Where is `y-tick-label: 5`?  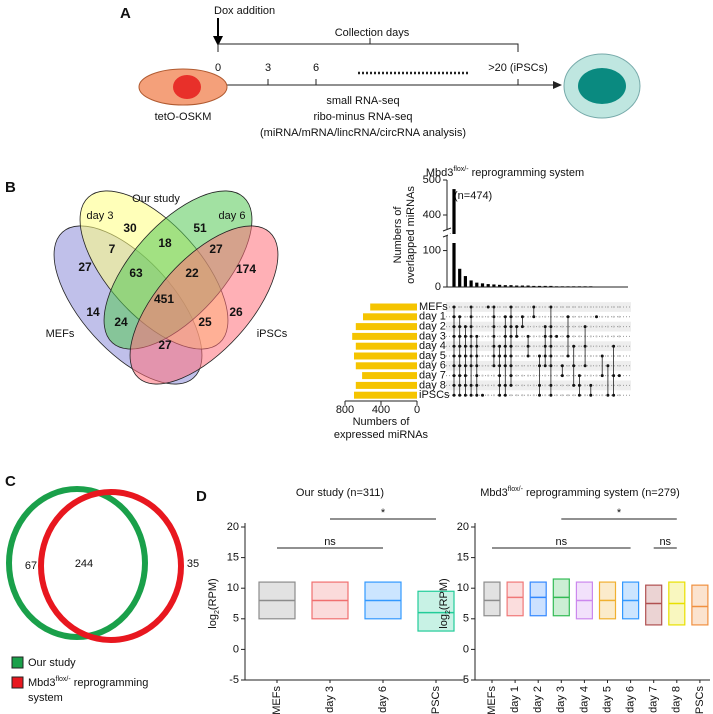 y-tick-label: 5 is located at coordinates (466, 619).